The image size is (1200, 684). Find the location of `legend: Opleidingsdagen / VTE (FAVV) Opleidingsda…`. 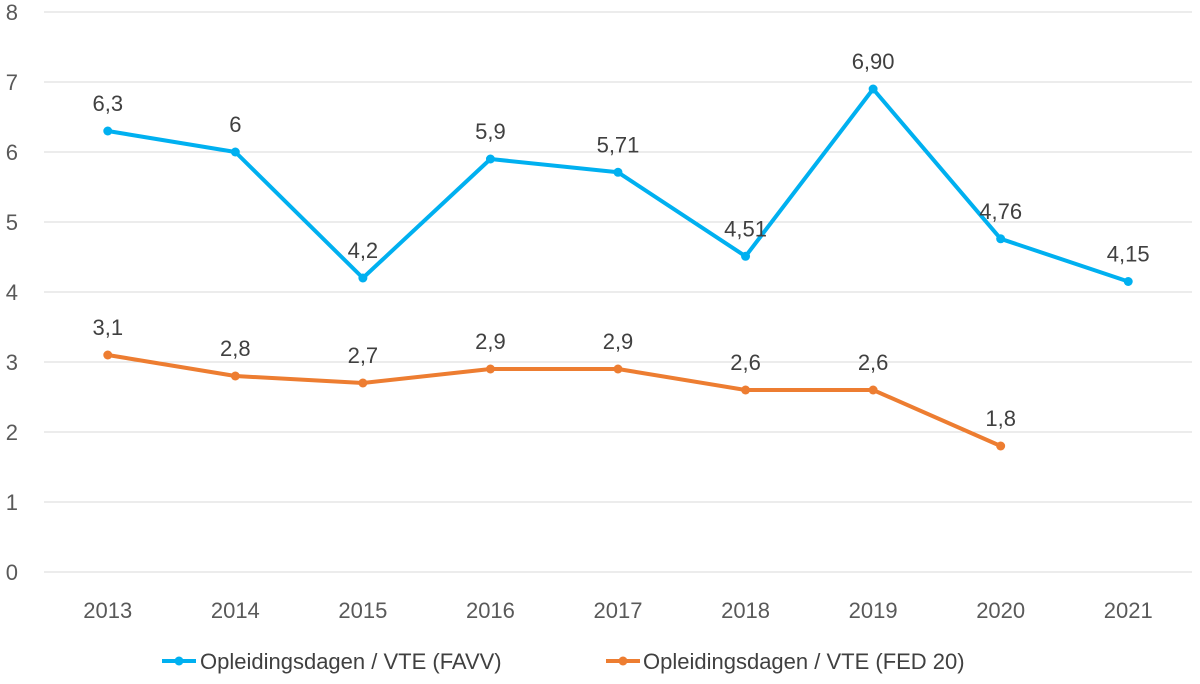

legend: Opleidingsdagen / VTE (FAVV) Opleidingsda… is located at coordinates (563, 661).